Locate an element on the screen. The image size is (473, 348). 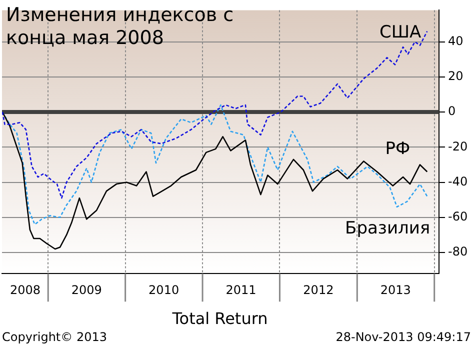
chart-title: Изменения индексов с конца мая 2008 is located at coordinates (120, 27).